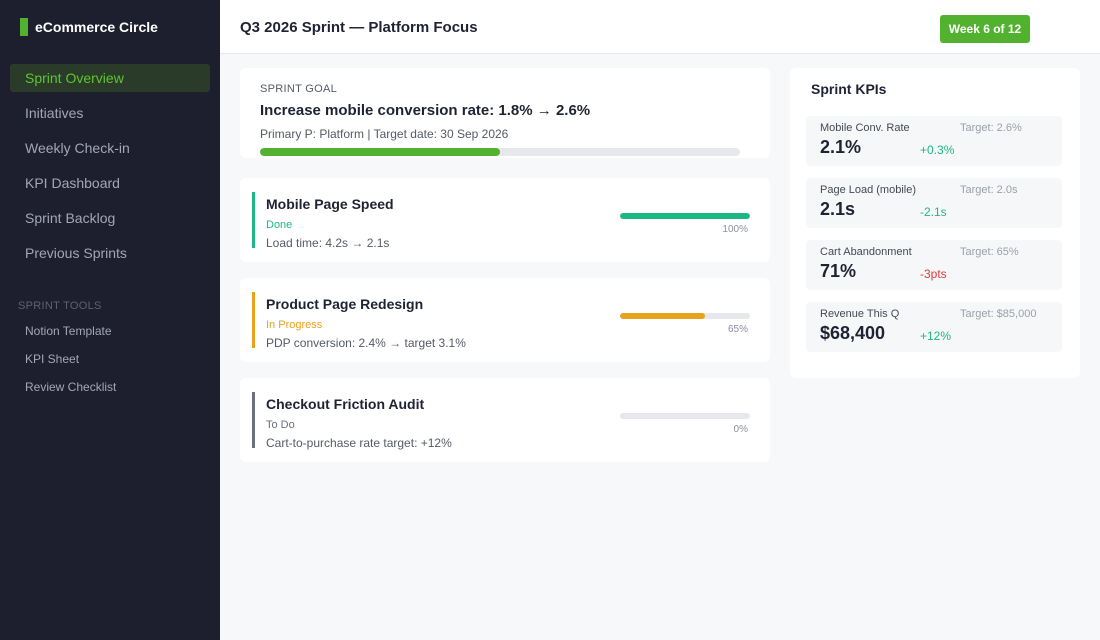 Image resolution: width=1100 pixels, height=640 pixels. Describe the element at coordinates (24, 27) in the screenshot. I see `brand-logo-icon` at that location.